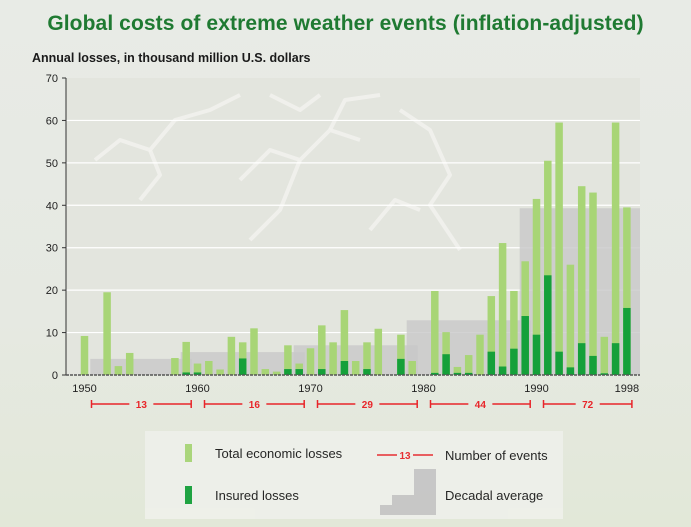 Image resolution: width=691 pixels, height=527 pixels. Describe the element at coordinates (52, 206) in the screenshot. I see `y-tick-label: 40` at that location.